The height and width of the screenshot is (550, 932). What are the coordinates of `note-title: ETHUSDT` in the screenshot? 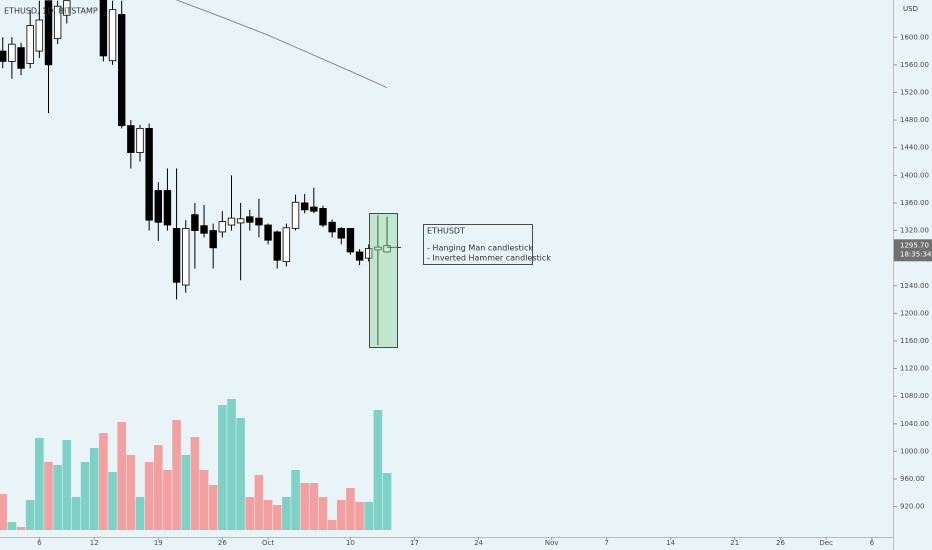 It's located at (446, 231).